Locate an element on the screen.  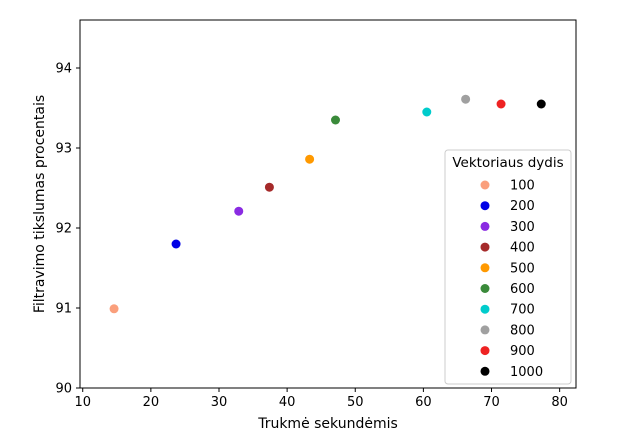
legend-label-200: 200 is located at coordinates (522, 206).